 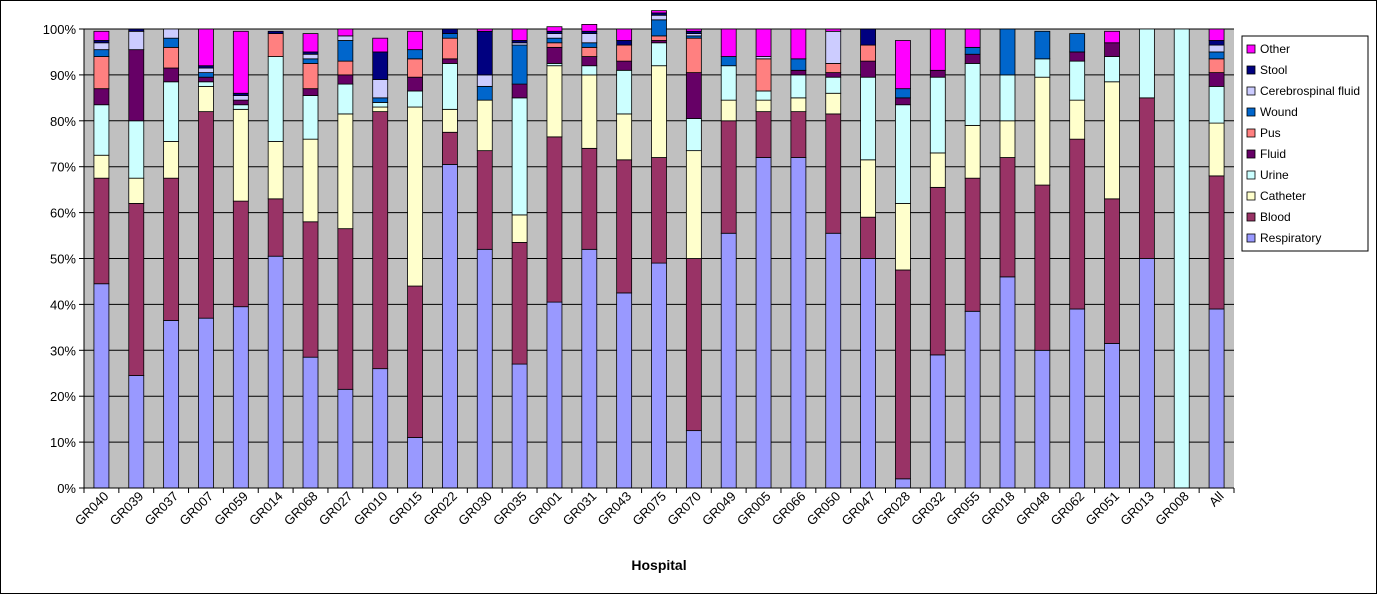 I want to click on x-tick-label-gr030: GR030, so click(x=475, y=509).